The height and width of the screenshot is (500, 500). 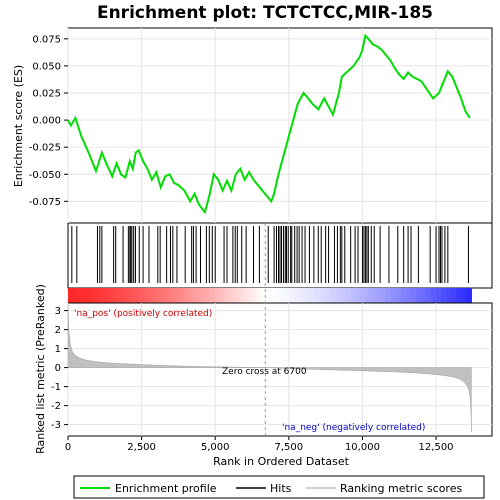 I want to click on metric-y-tick-label: -1, so click(x=56, y=387).